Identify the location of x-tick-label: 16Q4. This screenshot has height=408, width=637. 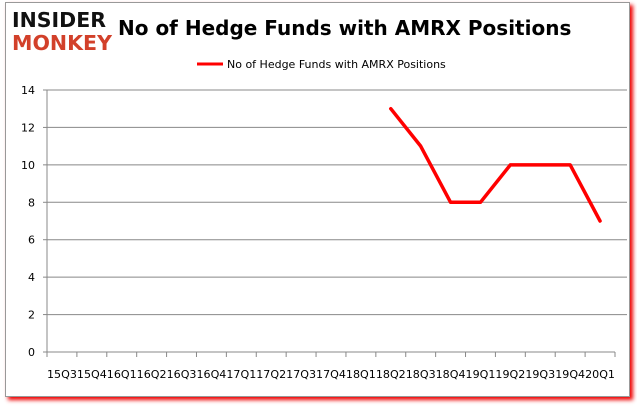
(211, 374).